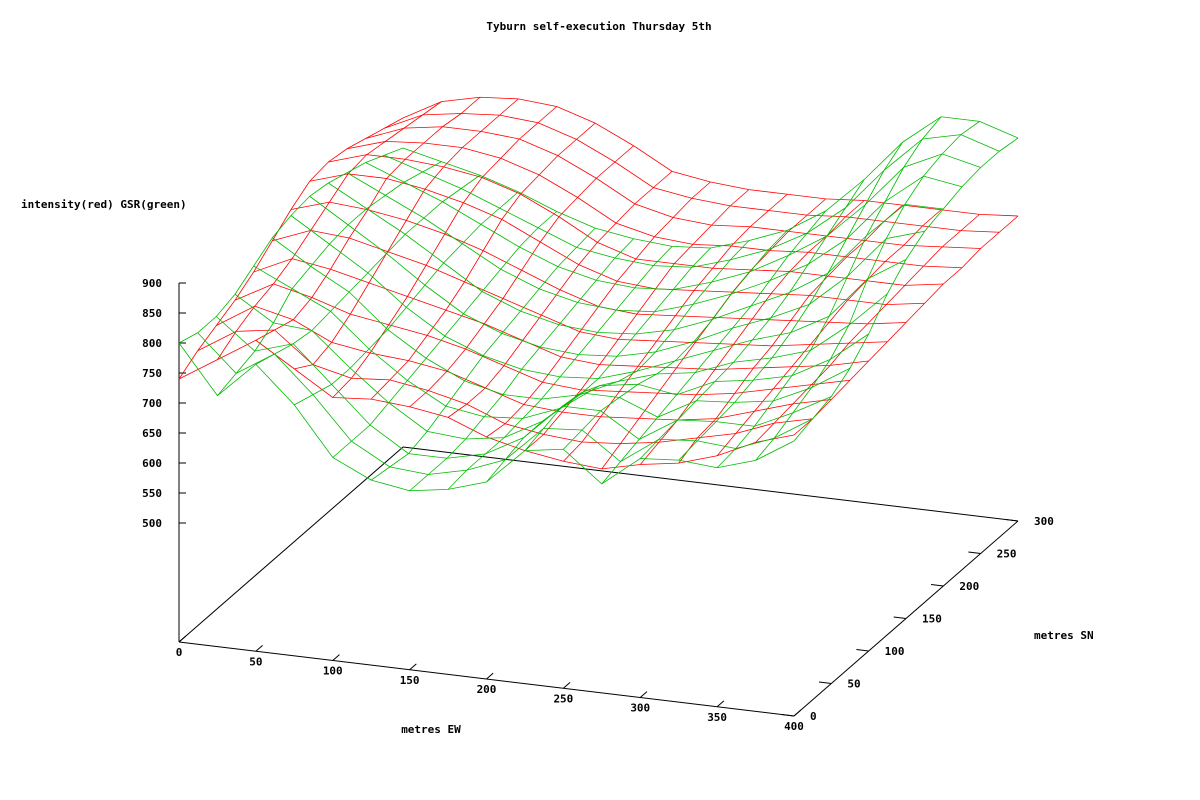 Image resolution: width=1200 pixels, height=800 pixels. I want to click on y-tick-label: 300, so click(1044, 521).